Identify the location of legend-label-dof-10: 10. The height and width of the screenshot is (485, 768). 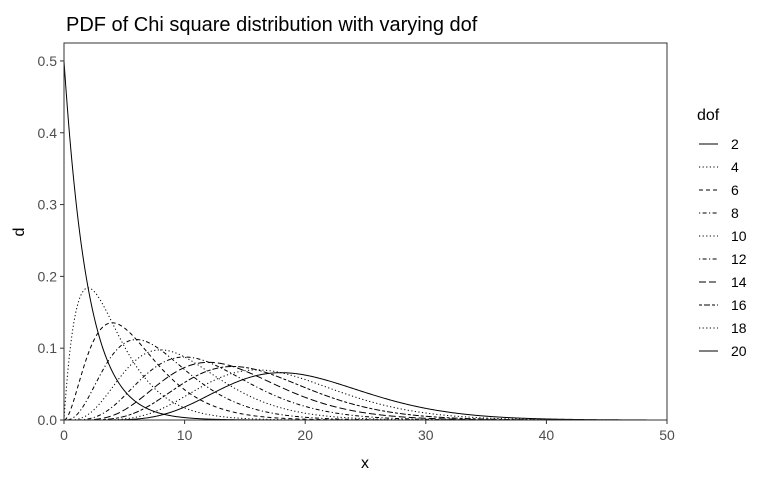
(739, 236).